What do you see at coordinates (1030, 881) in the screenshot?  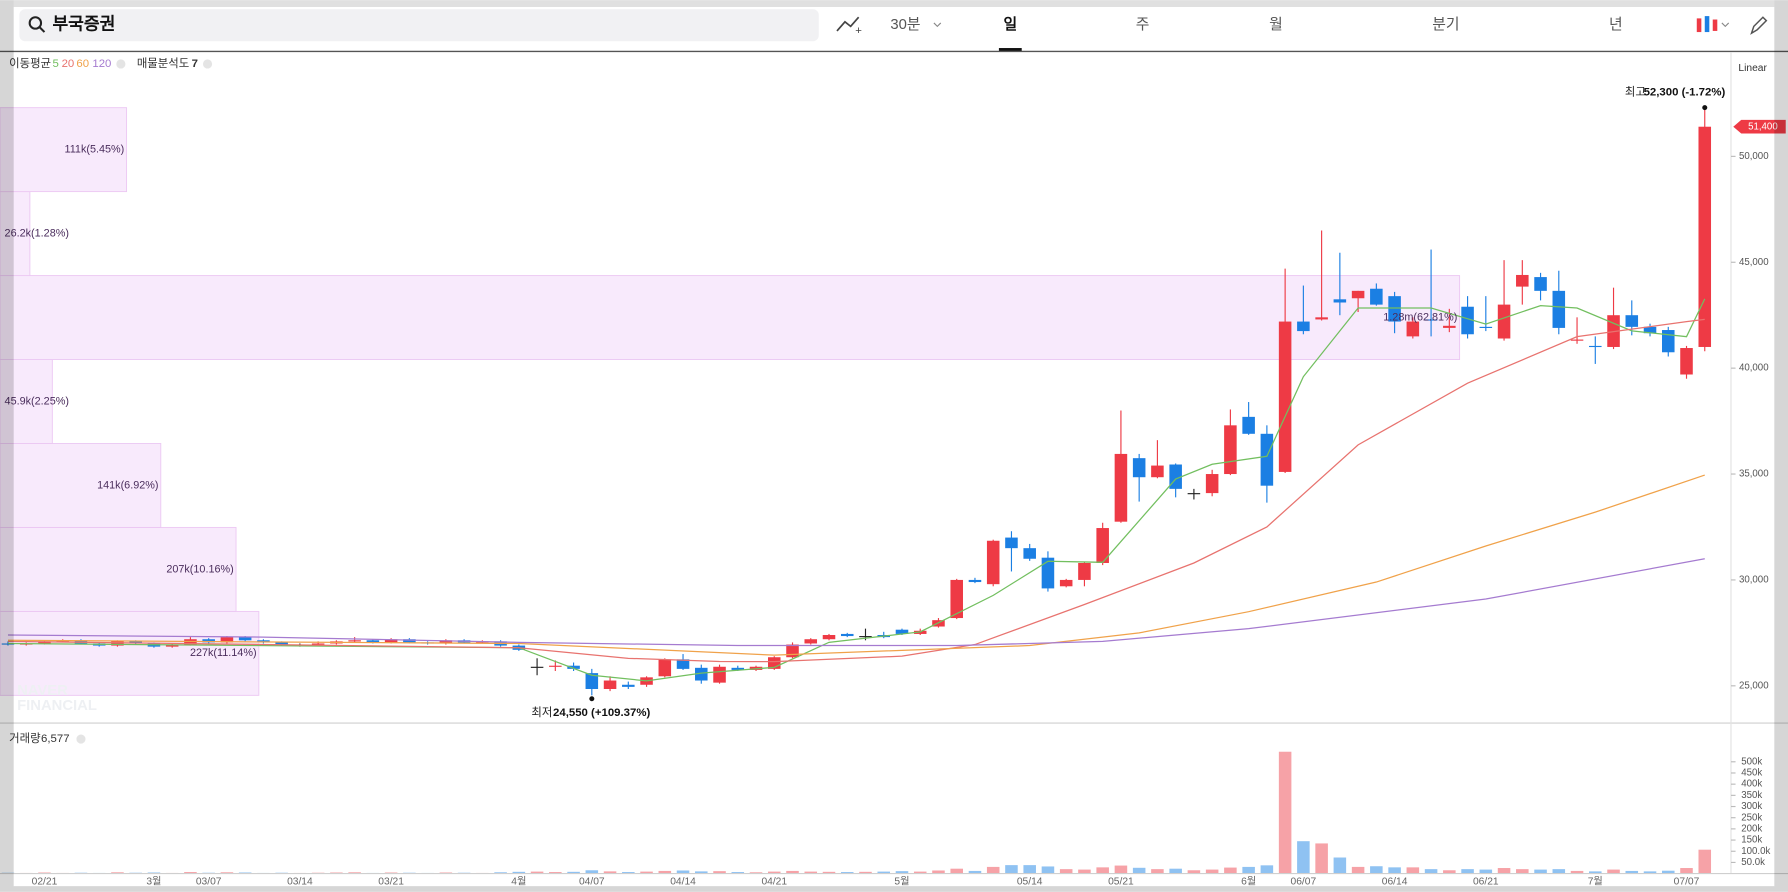 I see `x-tick-label: 05/14` at bounding box center [1030, 881].